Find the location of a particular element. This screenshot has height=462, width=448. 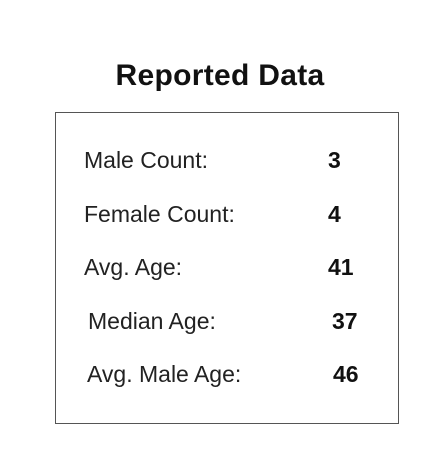

stat-row-avg-age: Avg. Age: 41 is located at coordinates (234, 267).